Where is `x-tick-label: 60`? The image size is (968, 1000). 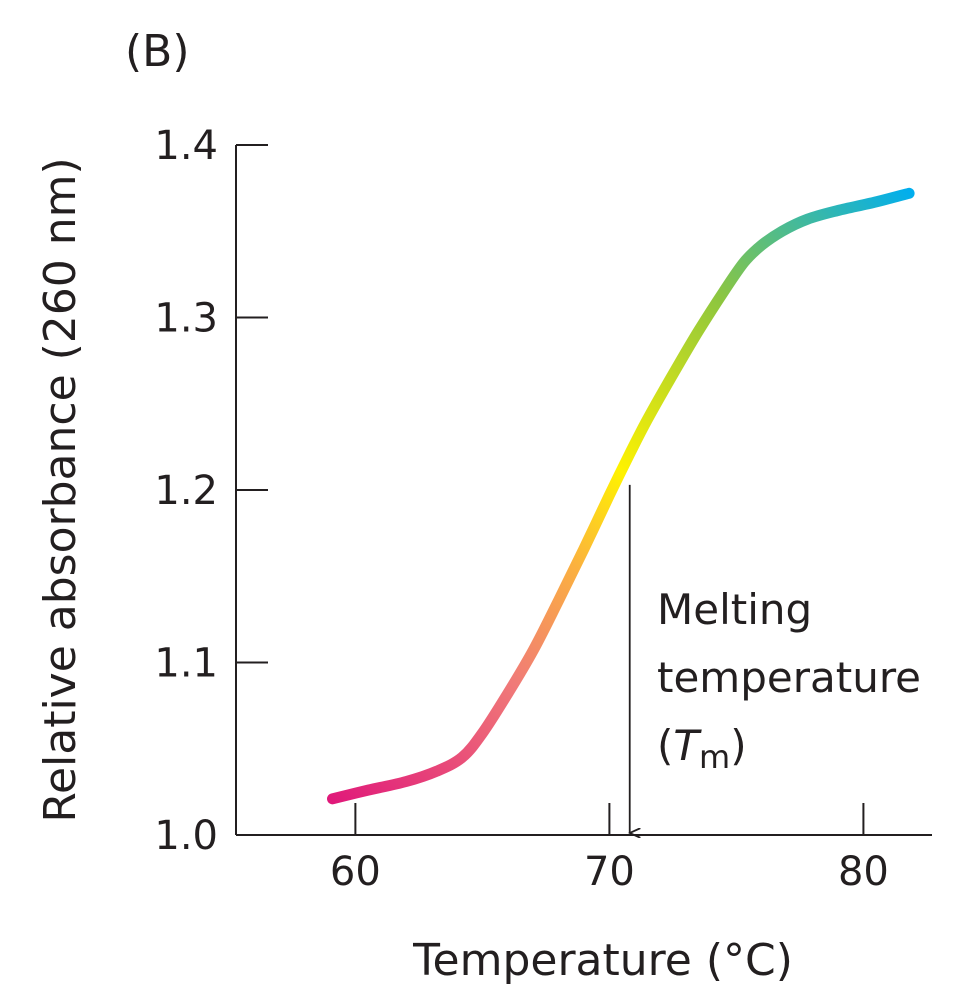 x-tick-label: 60 is located at coordinates (355, 872).